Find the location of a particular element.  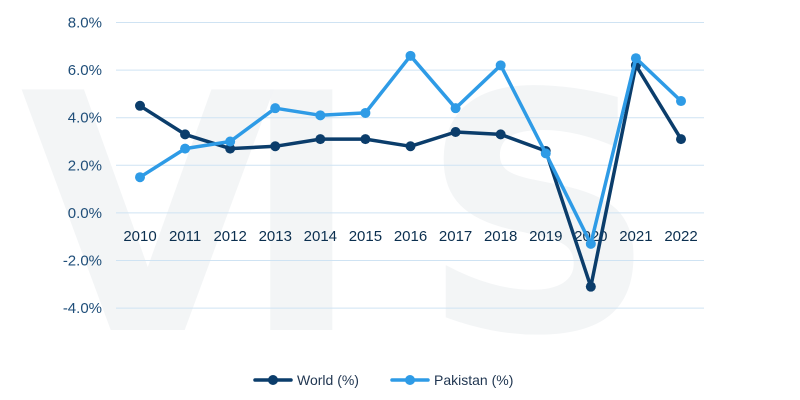

y-tick-label: 0.0% is located at coordinates (85, 213).